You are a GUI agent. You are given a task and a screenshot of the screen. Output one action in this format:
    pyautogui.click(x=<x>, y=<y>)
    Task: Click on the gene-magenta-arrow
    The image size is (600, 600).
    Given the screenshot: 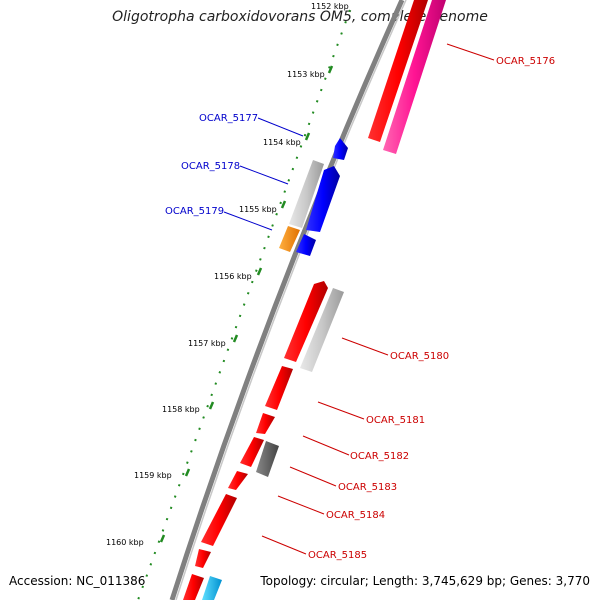 What is the action you would take?
    pyautogui.click(x=414, y=77)
    